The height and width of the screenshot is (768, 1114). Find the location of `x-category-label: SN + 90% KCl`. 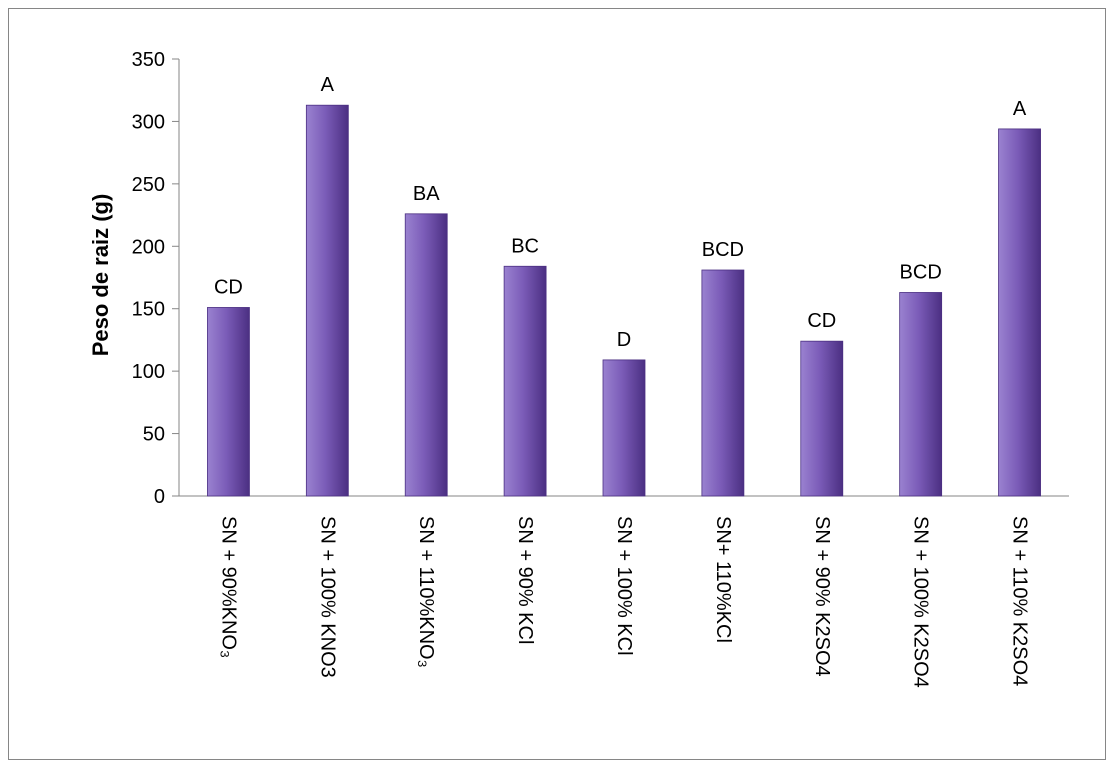

x-category-label: SN + 90% KCl is located at coordinates (525, 580).